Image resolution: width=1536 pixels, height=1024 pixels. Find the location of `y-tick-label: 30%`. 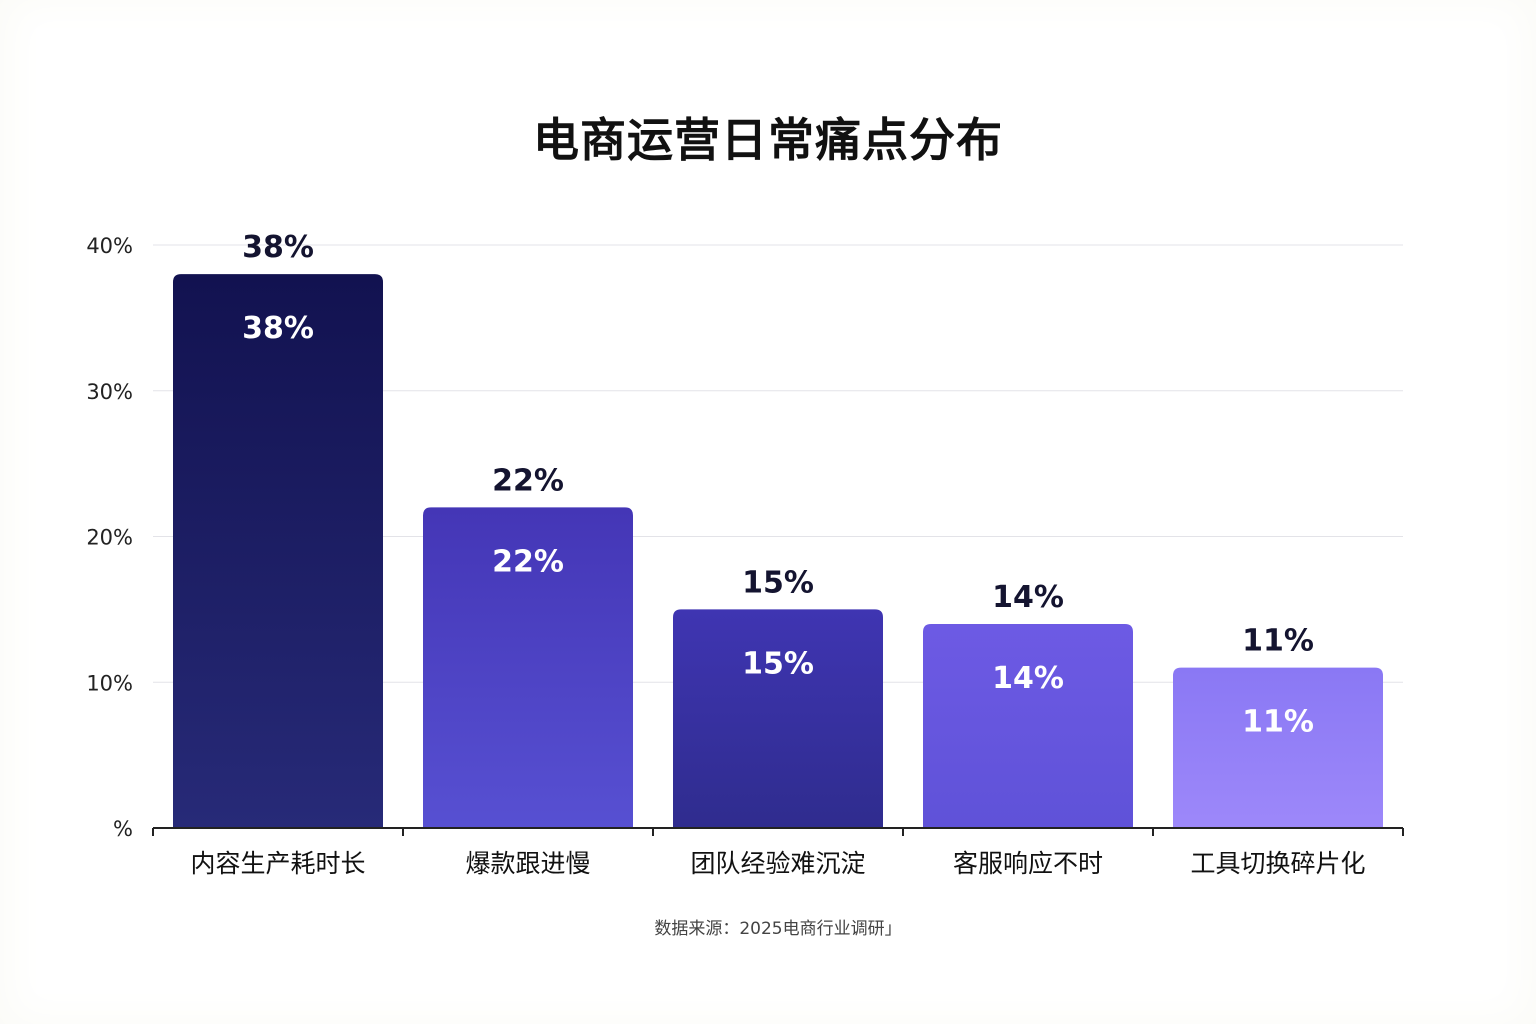

y-tick-label: 30% is located at coordinates (109, 392).